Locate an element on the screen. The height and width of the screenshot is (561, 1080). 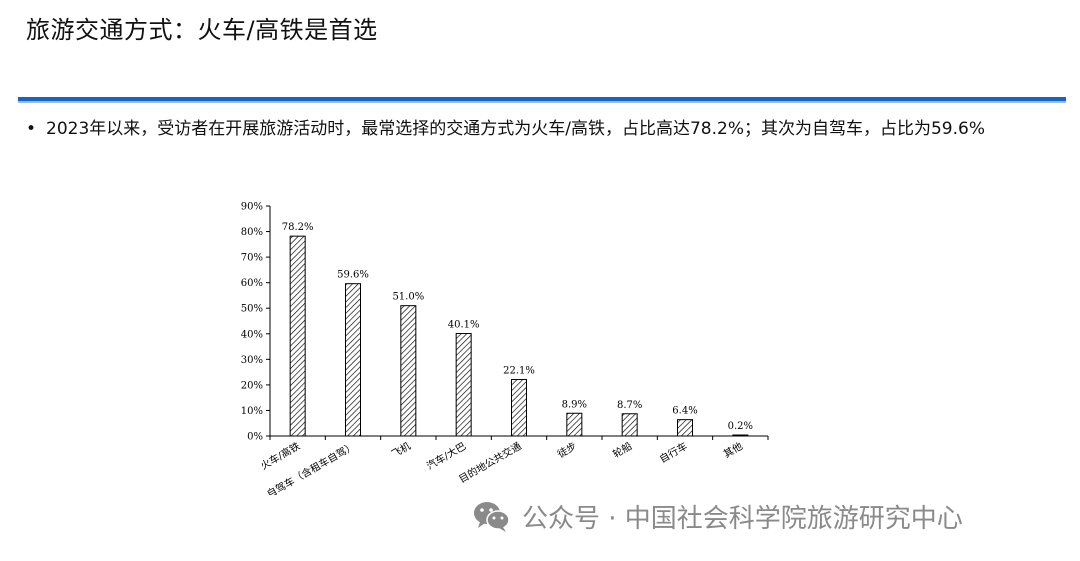
data-label: 8.7% is located at coordinates (629, 405).